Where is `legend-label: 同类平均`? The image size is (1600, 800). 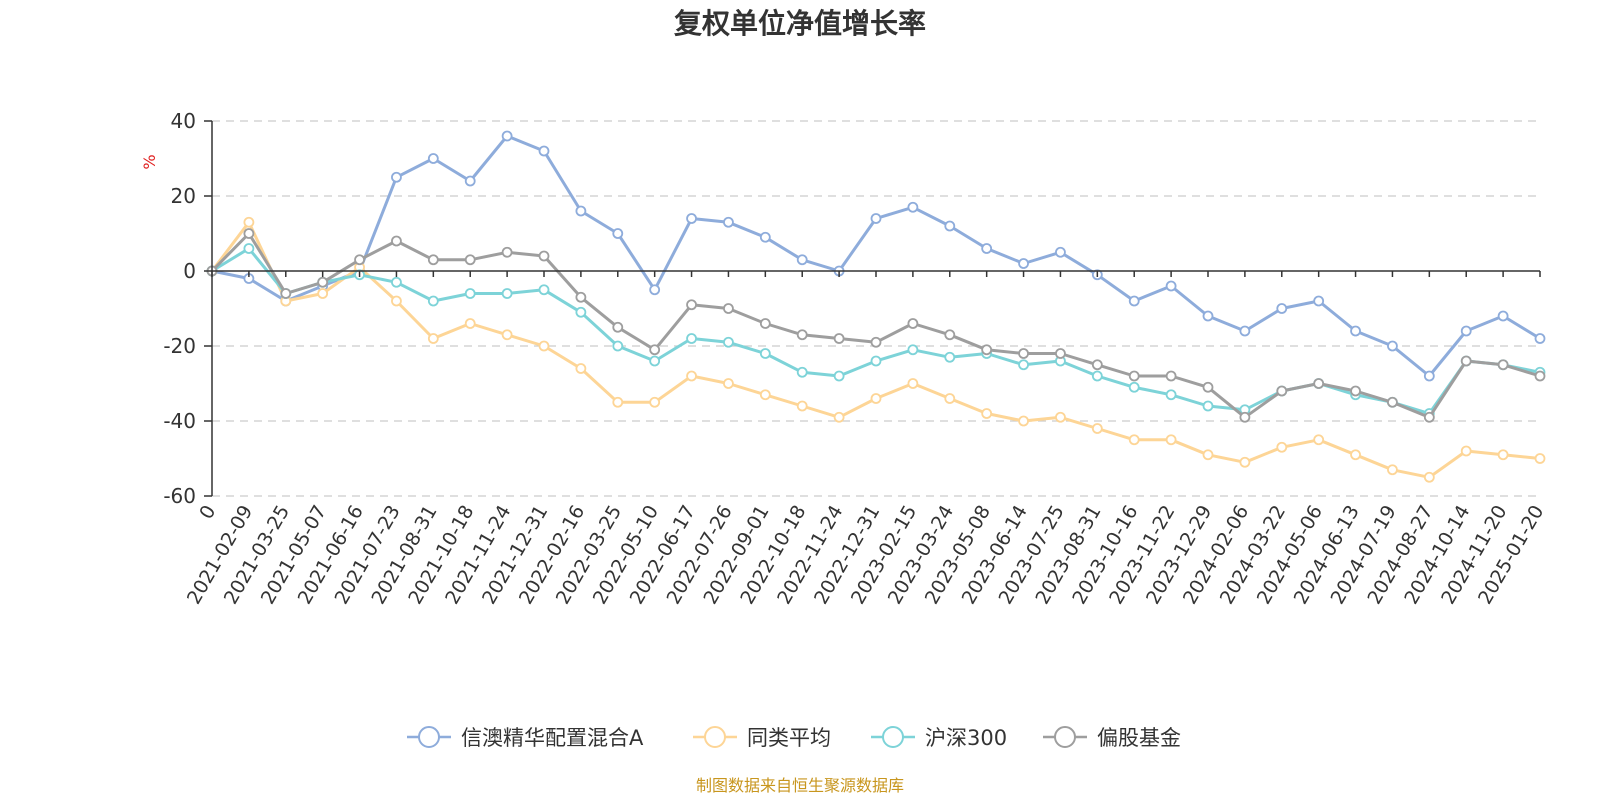
legend-label: 同类平均 is located at coordinates (789, 738).